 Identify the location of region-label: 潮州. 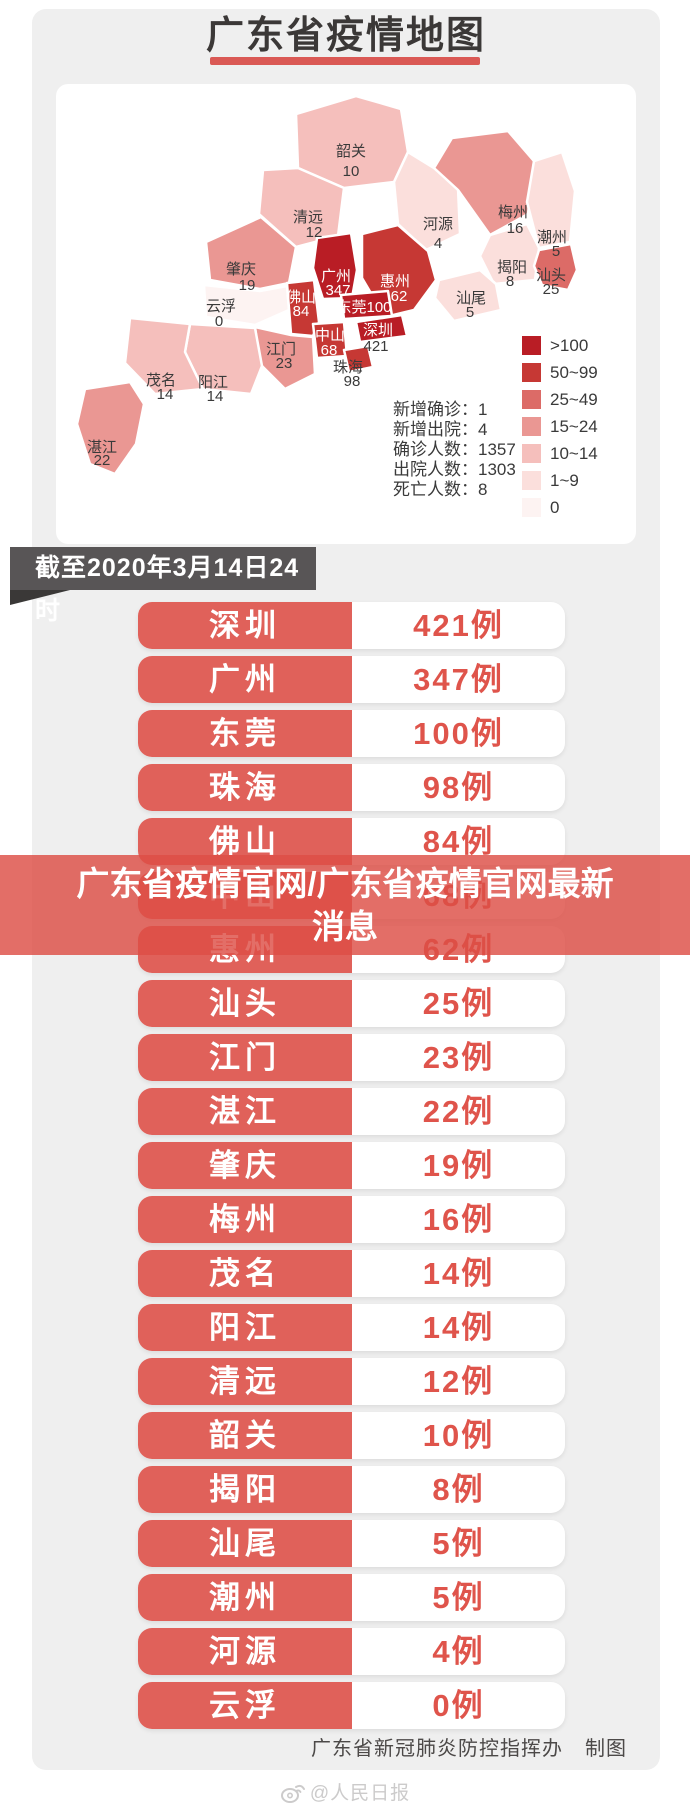
(552, 237).